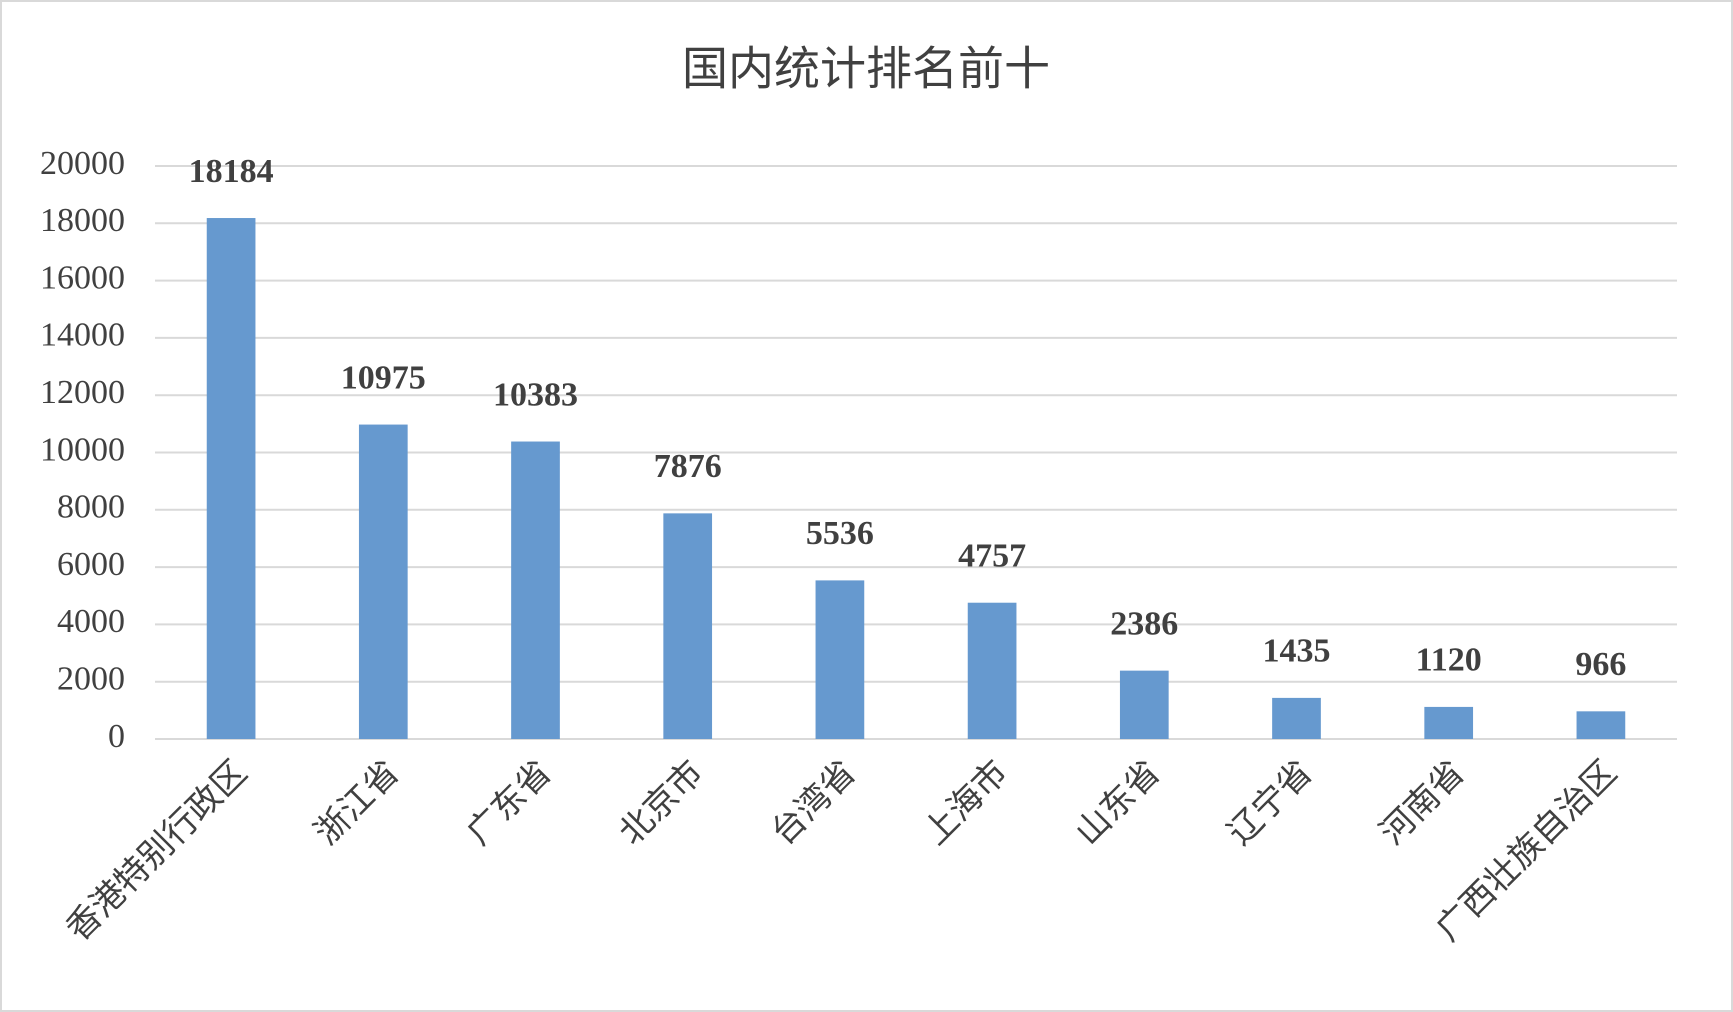 This screenshot has height=1012, width=1733. Describe the element at coordinates (231, 171) in the screenshot. I see `data-label: 18184` at that location.